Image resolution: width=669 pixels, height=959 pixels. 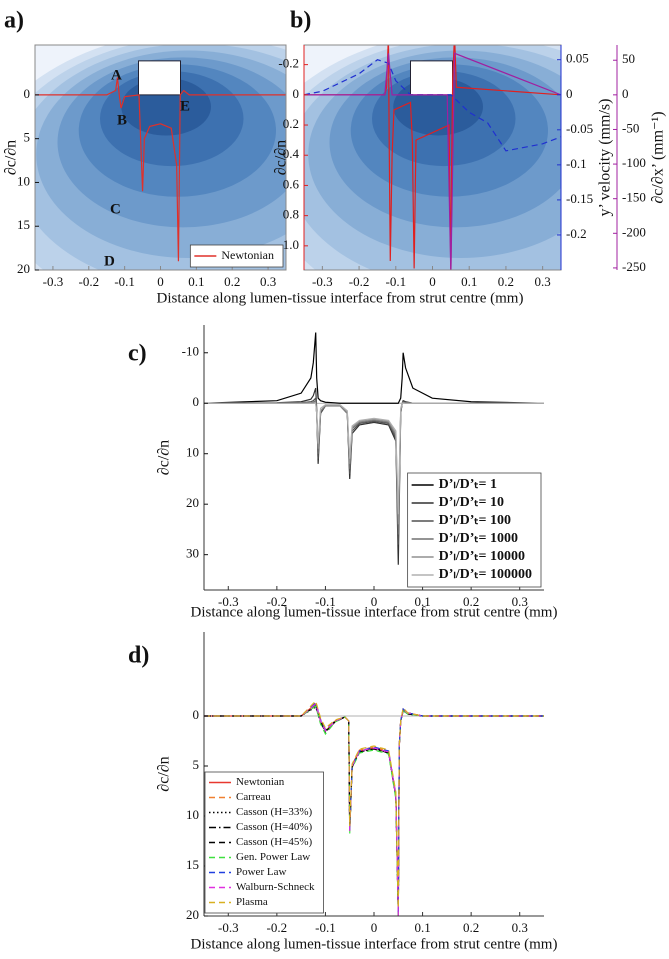 I want to click on y3-tick-label: -50, so click(x=630, y=127).